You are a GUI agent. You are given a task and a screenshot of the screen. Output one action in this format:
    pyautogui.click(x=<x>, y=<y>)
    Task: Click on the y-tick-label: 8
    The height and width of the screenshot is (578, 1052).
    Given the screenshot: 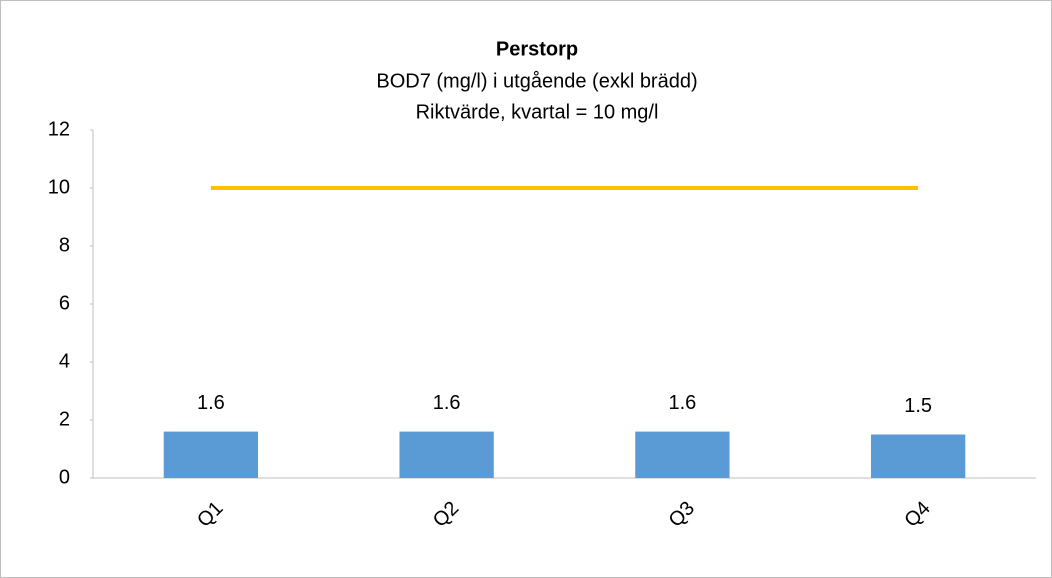 What is the action you would take?
    pyautogui.click(x=64, y=245)
    